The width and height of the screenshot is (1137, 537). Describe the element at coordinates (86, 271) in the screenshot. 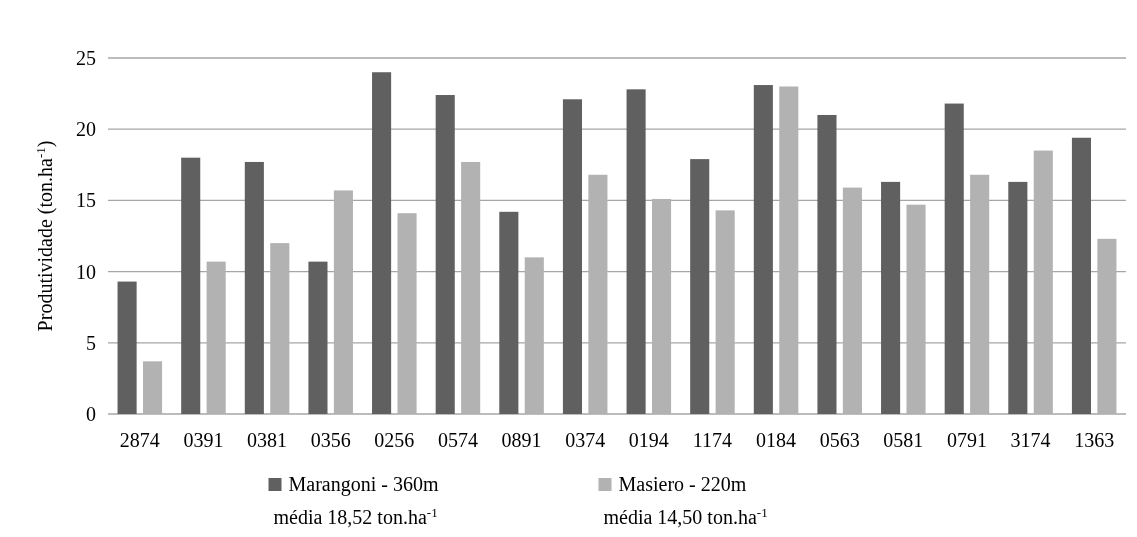

I see `y-tick-label: 10` at that location.